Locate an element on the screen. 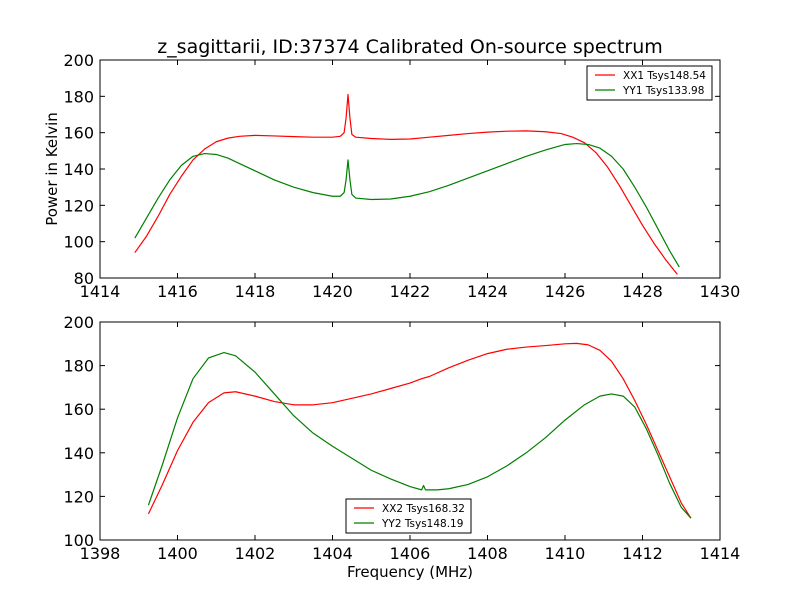 The image size is (800, 600). top-x-tick-label: 1424 is located at coordinates (487, 291).